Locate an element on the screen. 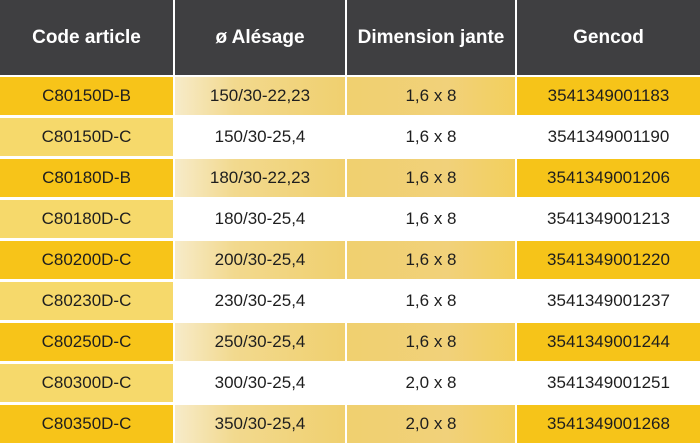  column-header-code-article: Code article is located at coordinates (87, 38).